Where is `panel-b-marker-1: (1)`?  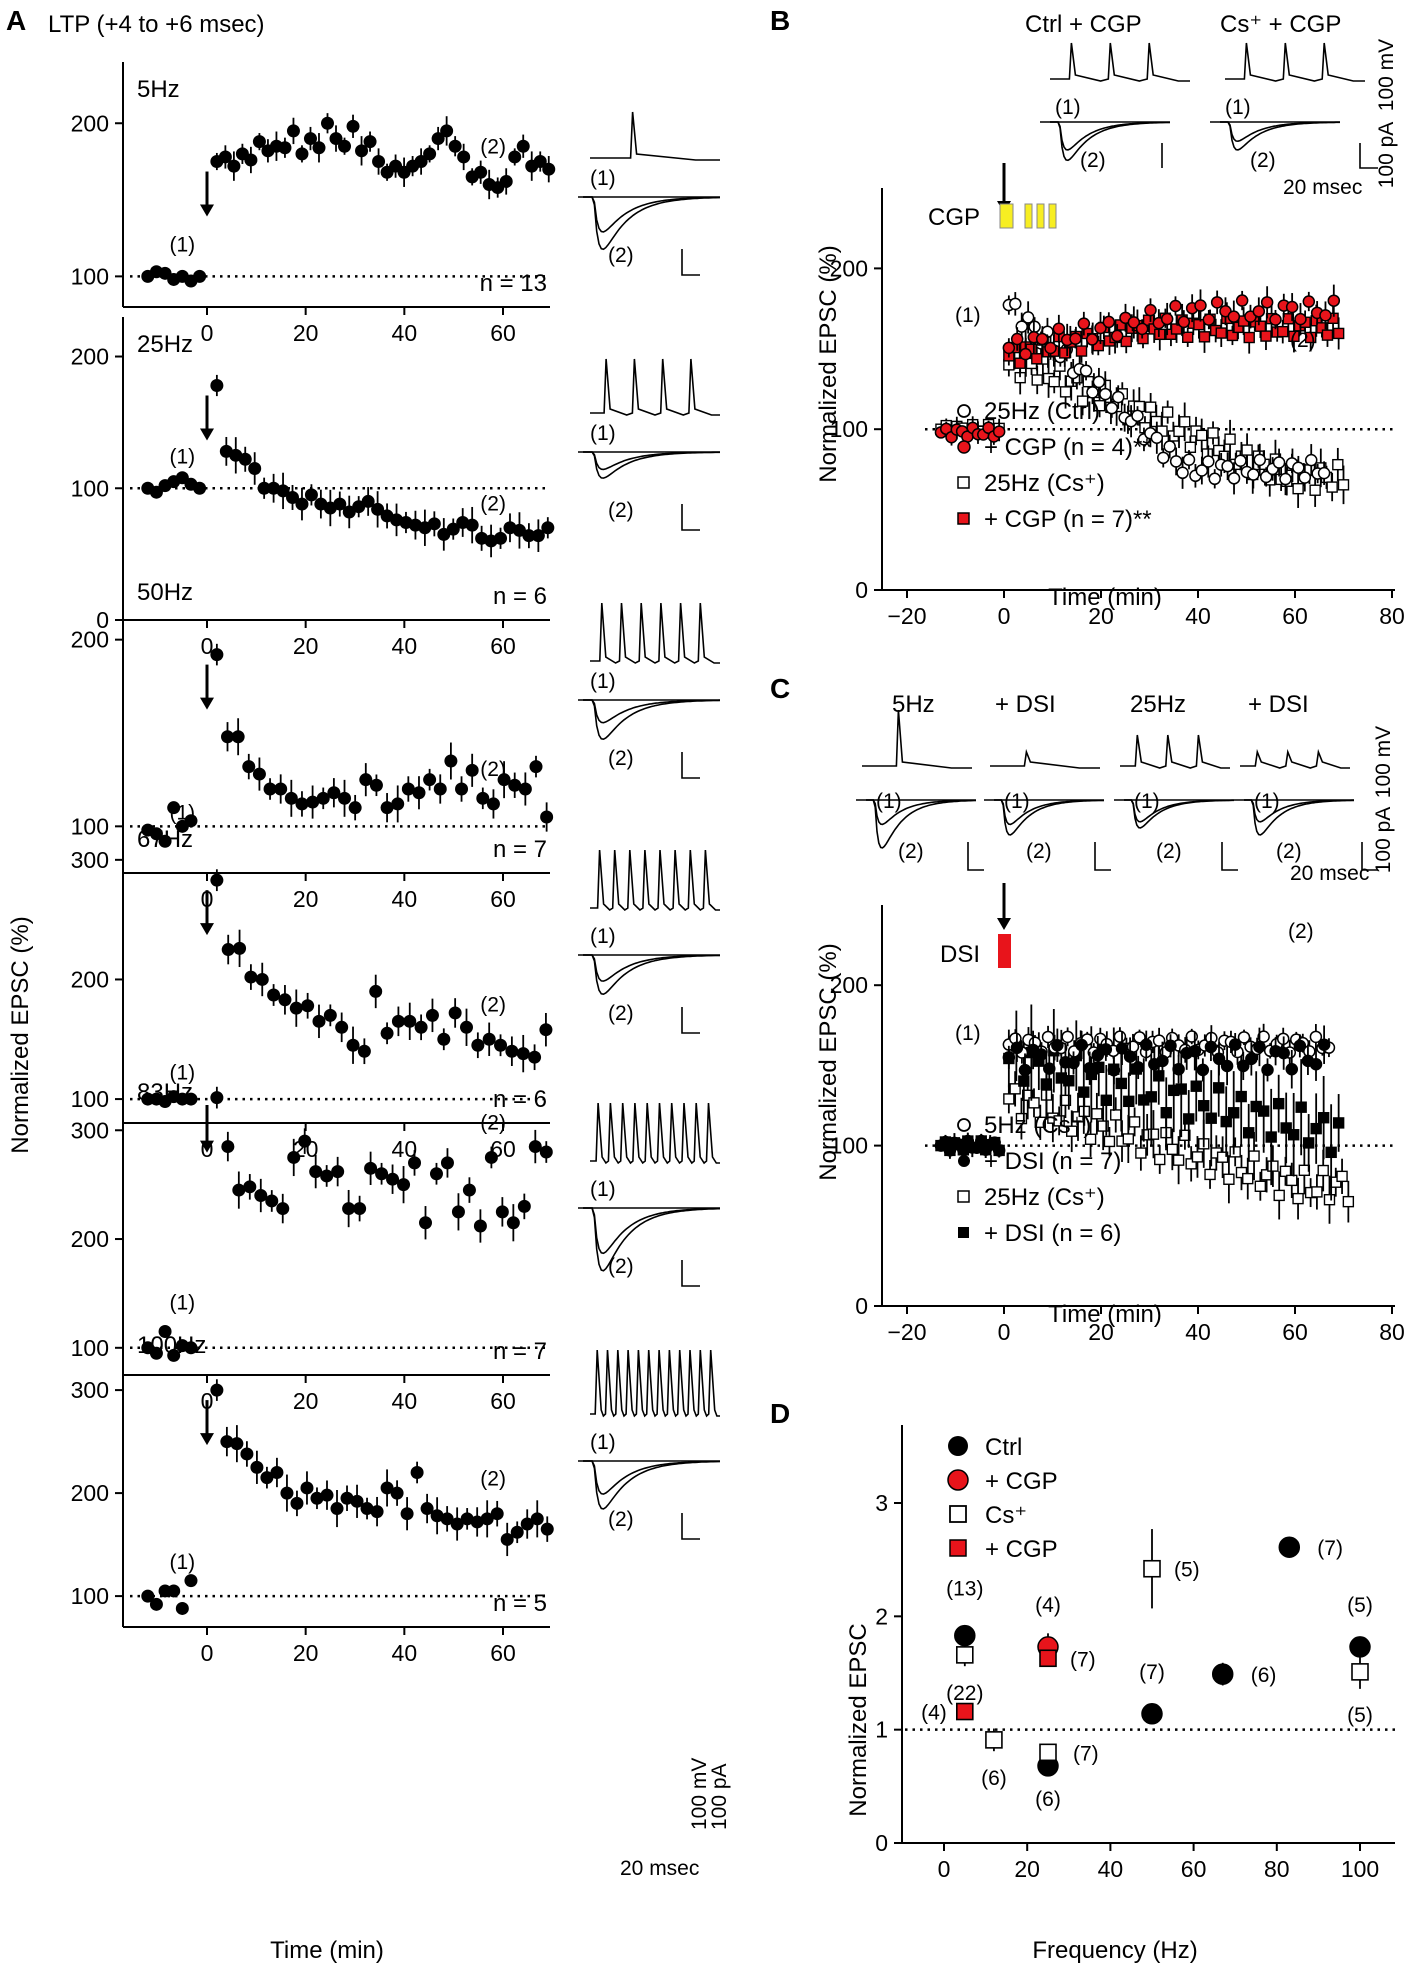
panel-b-marker-1: (1) is located at coordinates (968, 315).